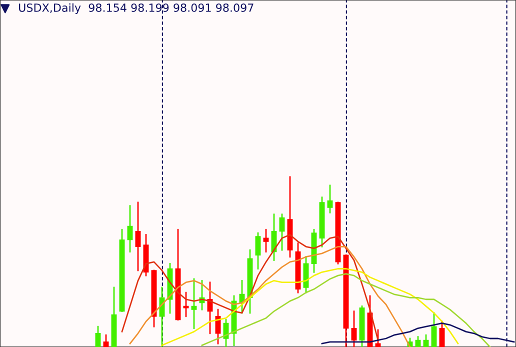 The height and width of the screenshot is (347, 516). Describe the element at coordinates (136, 8) in the screenshot. I see `chart-title: USDX,Daily 98.154 98.199 98.091 98.097` at that location.